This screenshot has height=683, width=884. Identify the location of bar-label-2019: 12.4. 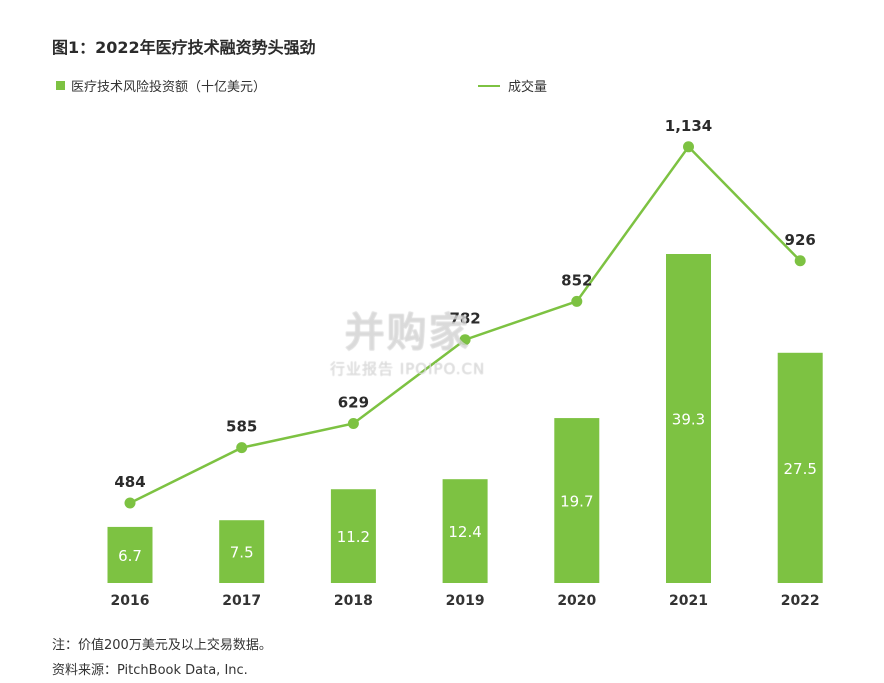
(464, 532).